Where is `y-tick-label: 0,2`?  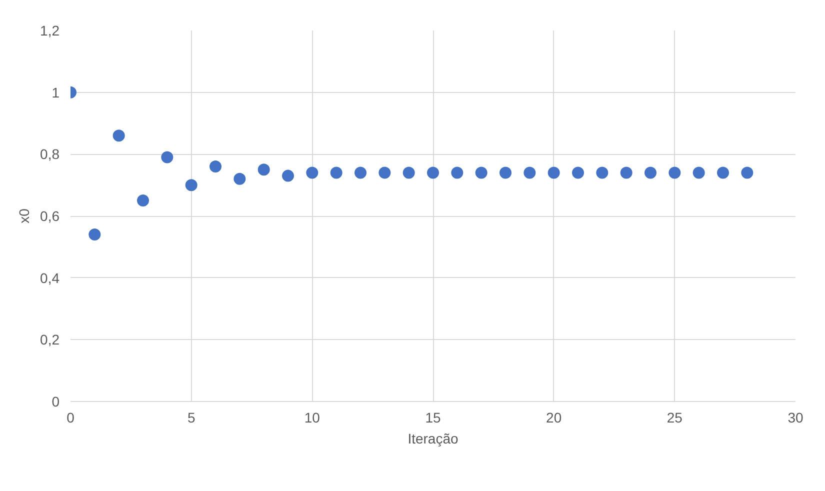 y-tick-label: 0,2 is located at coordinates (50, 340).